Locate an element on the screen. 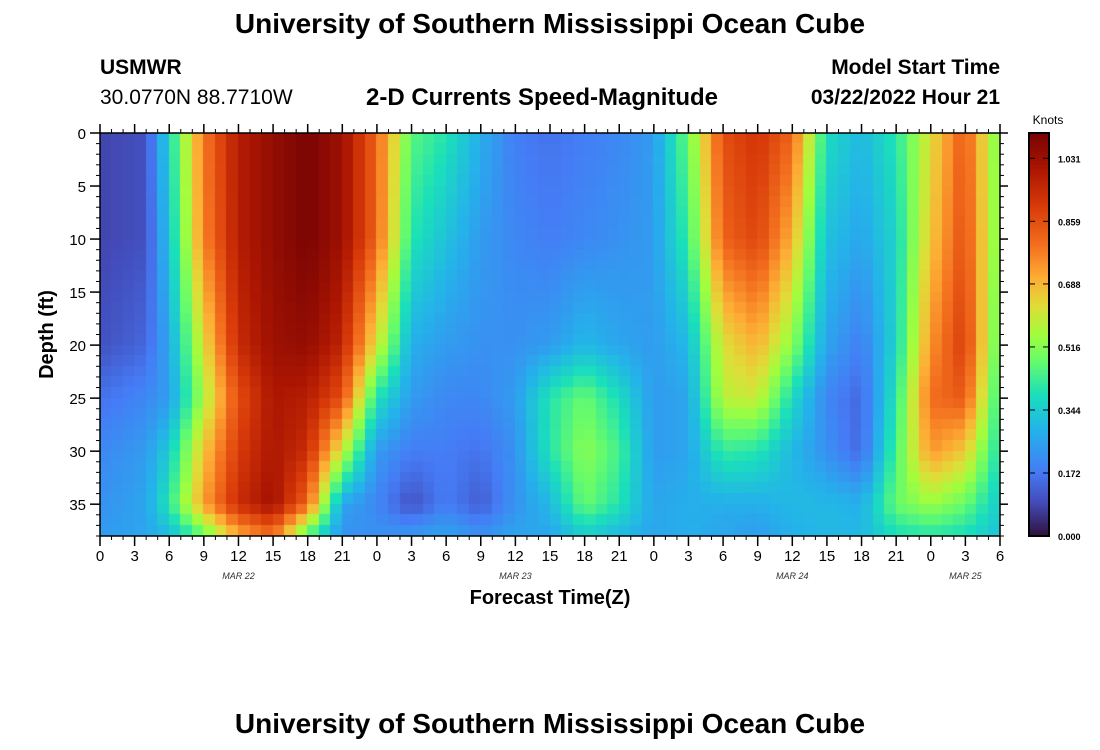  date-label: MAR 23 is located at coordinates (515, 576).